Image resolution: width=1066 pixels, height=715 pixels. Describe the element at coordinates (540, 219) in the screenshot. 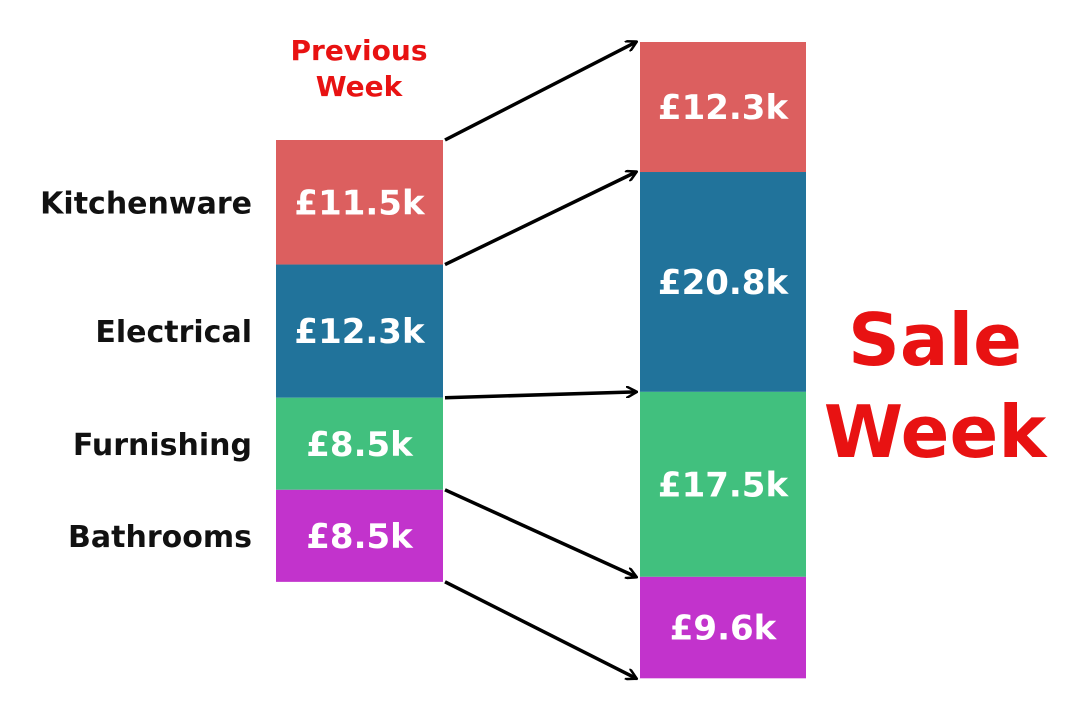

I see `arrow-electrical` at that location.